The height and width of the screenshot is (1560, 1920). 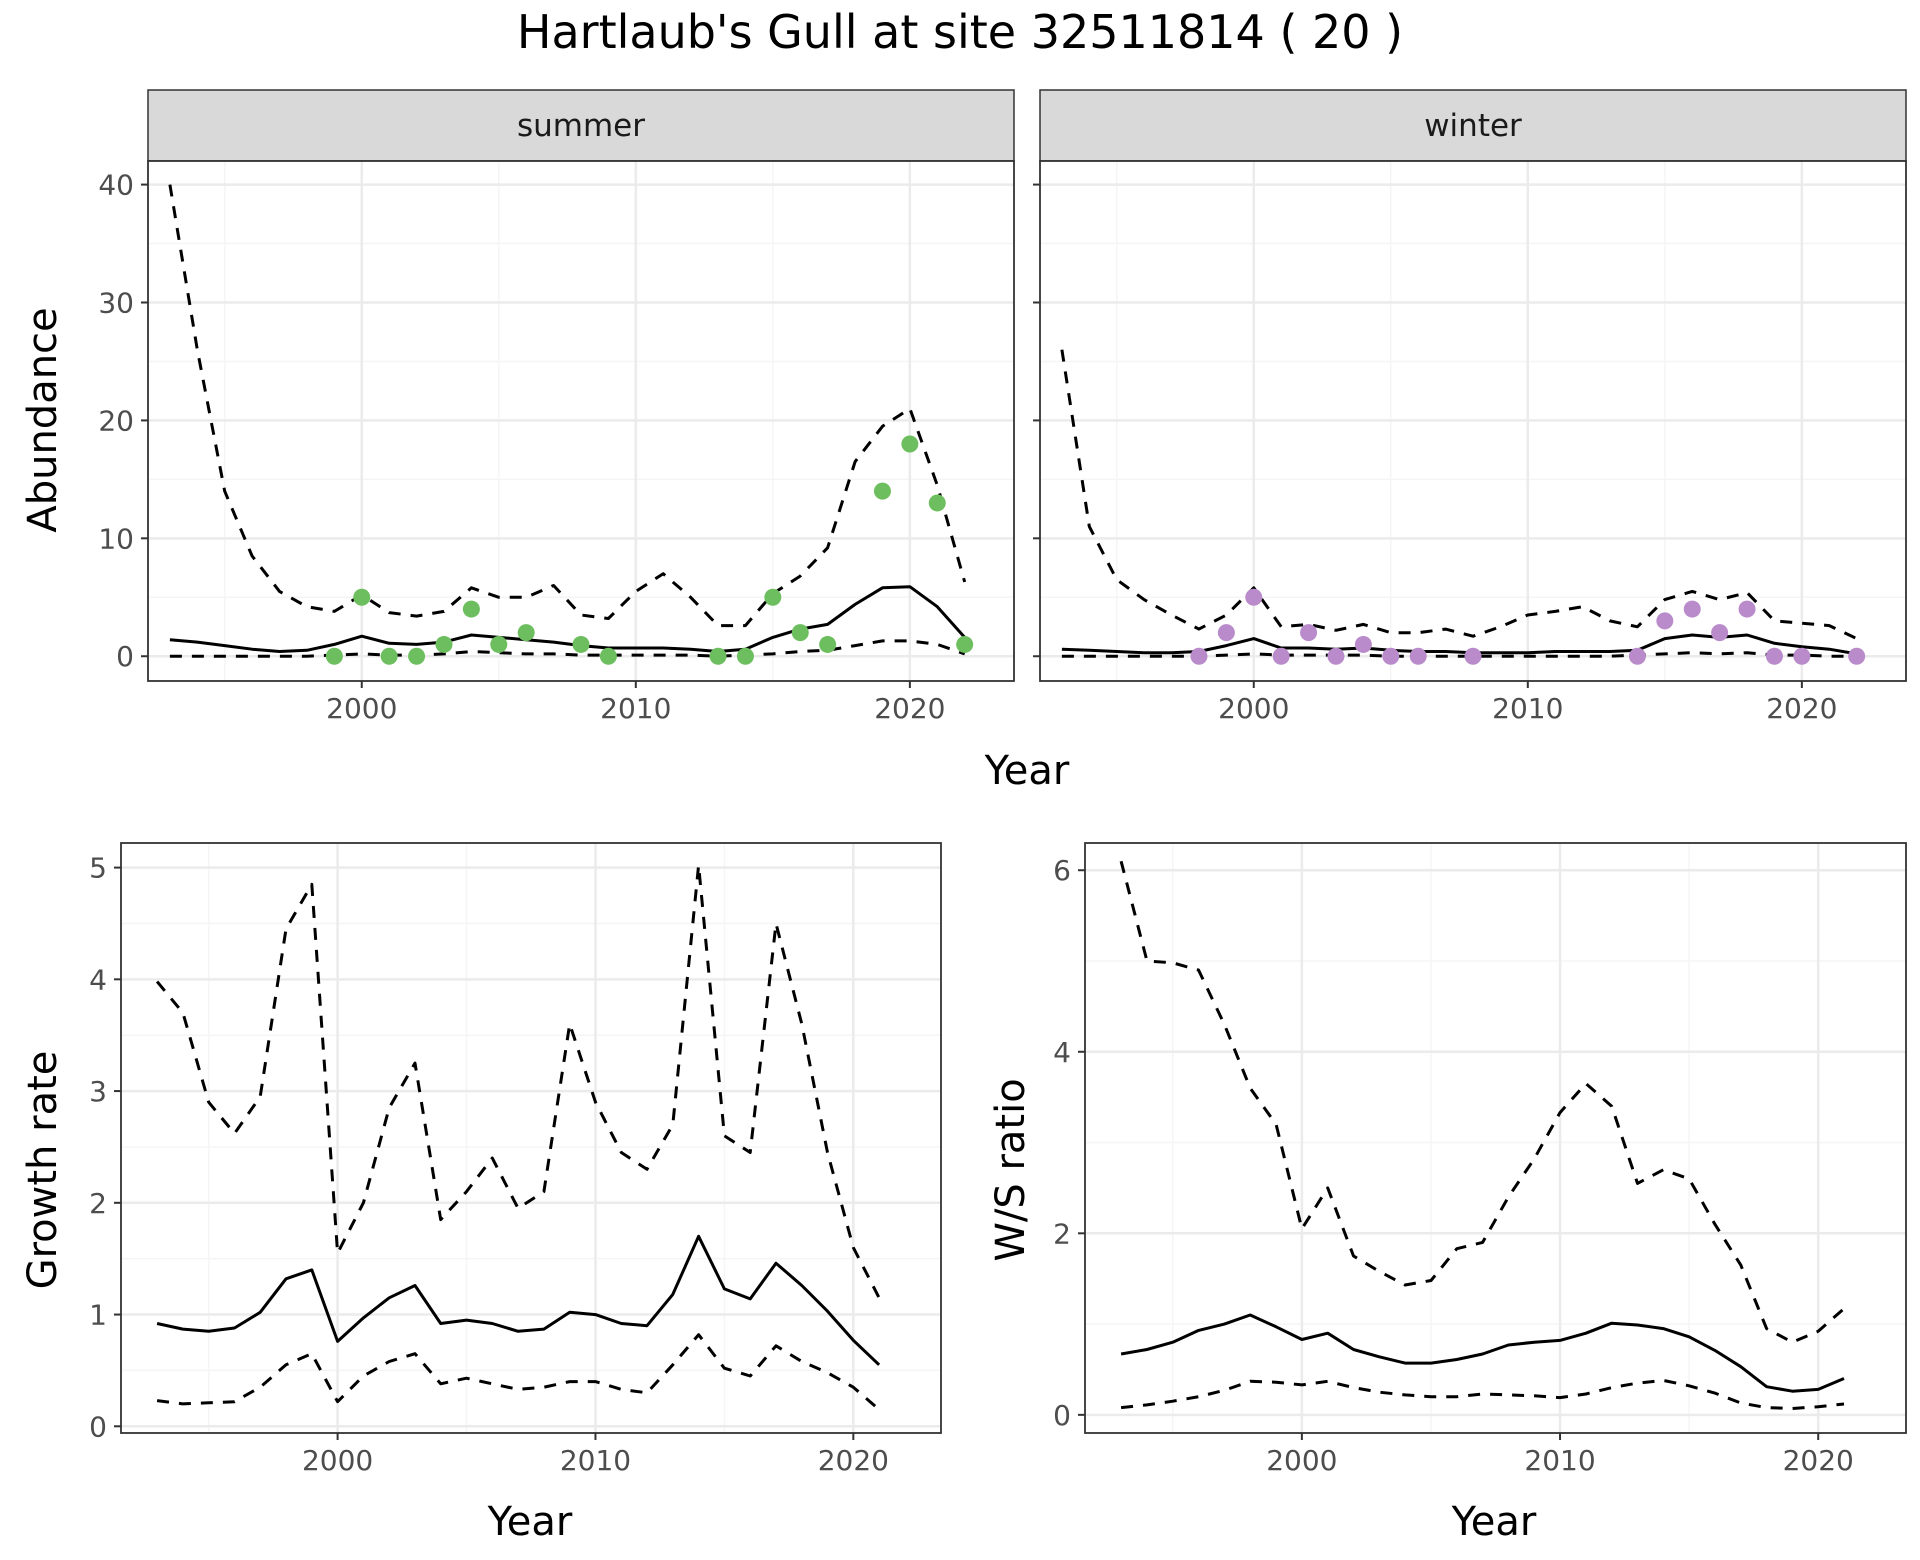 What do you see at coordinates (98, 1315) in the screenshot?
I see `y-tick-label: 1` at bounding box center [98, 1315].